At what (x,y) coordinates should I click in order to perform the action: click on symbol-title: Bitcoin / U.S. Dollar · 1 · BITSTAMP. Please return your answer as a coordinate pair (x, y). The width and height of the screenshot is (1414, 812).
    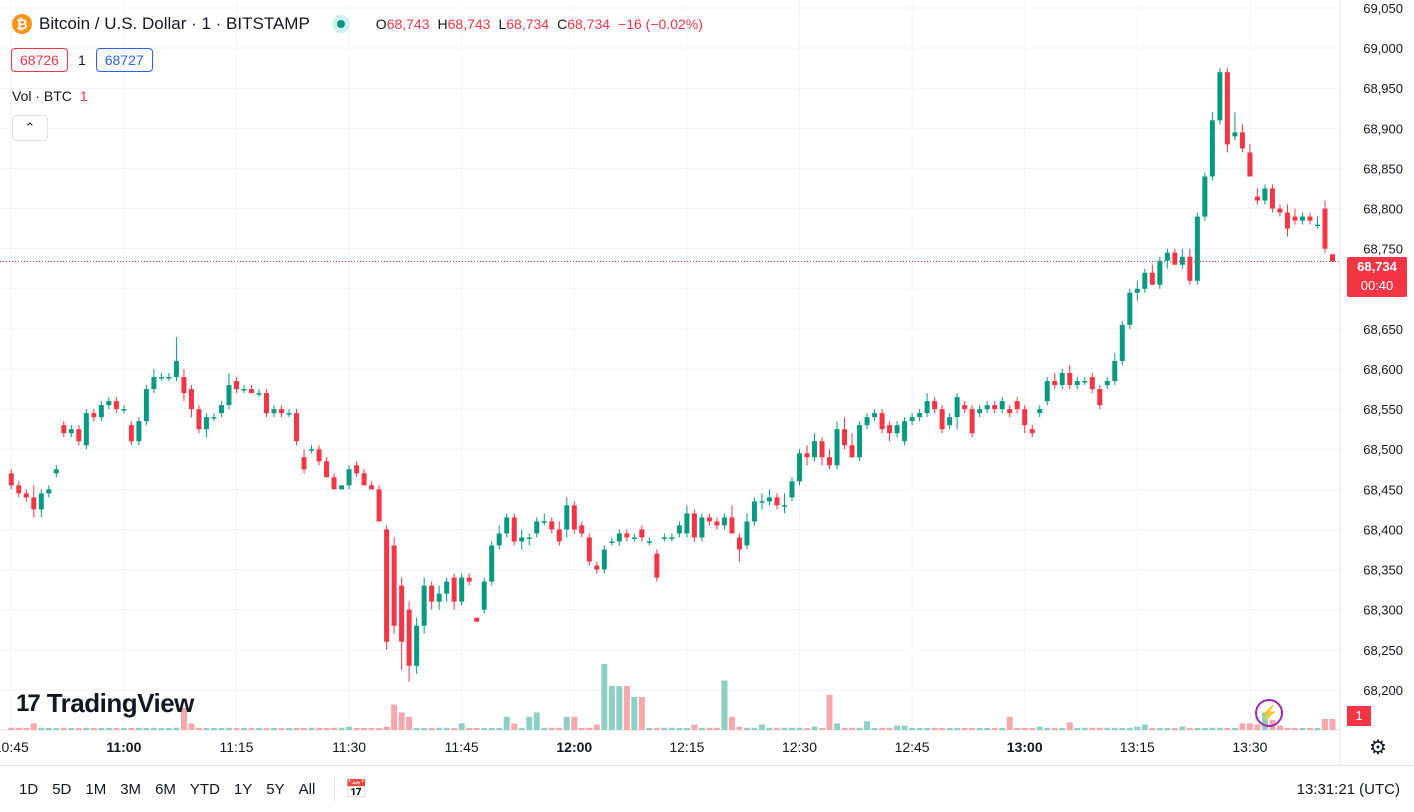
    Looking at the image, I should click on (174, 23).